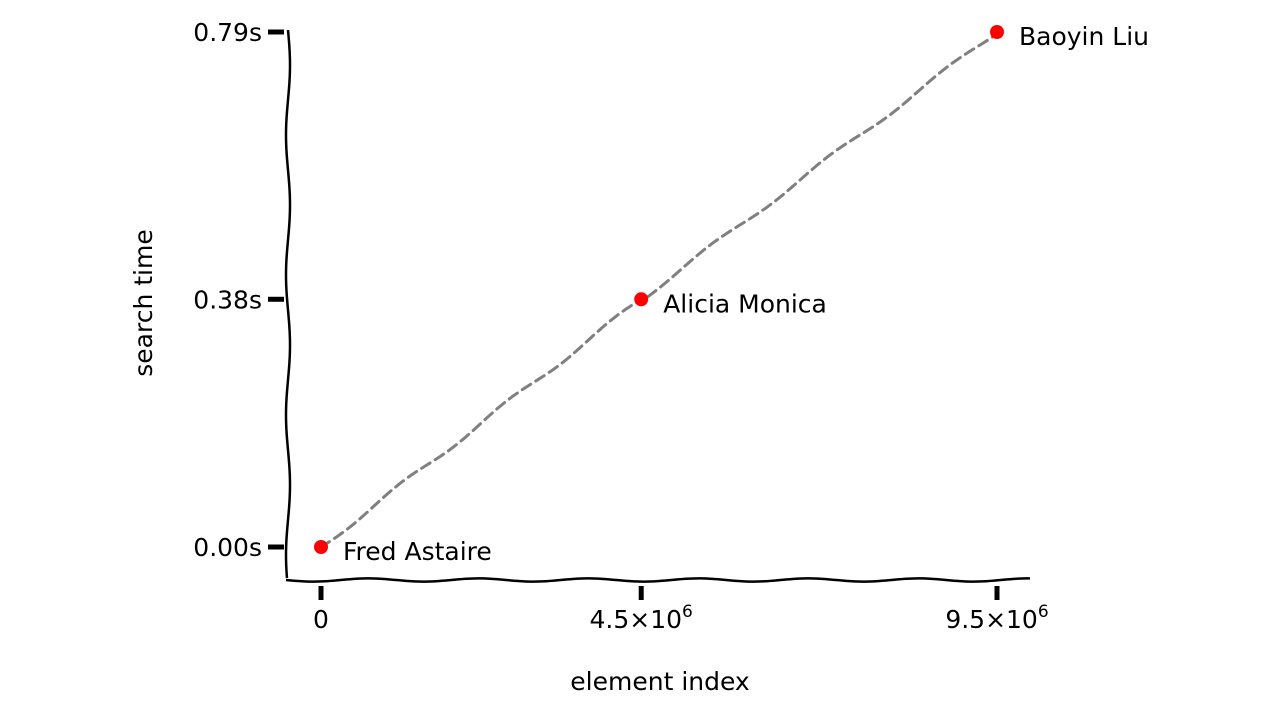 This screenshot has width=1280, height=720. I want to click on y-tick-label: 0.79s, so click(227, 32).